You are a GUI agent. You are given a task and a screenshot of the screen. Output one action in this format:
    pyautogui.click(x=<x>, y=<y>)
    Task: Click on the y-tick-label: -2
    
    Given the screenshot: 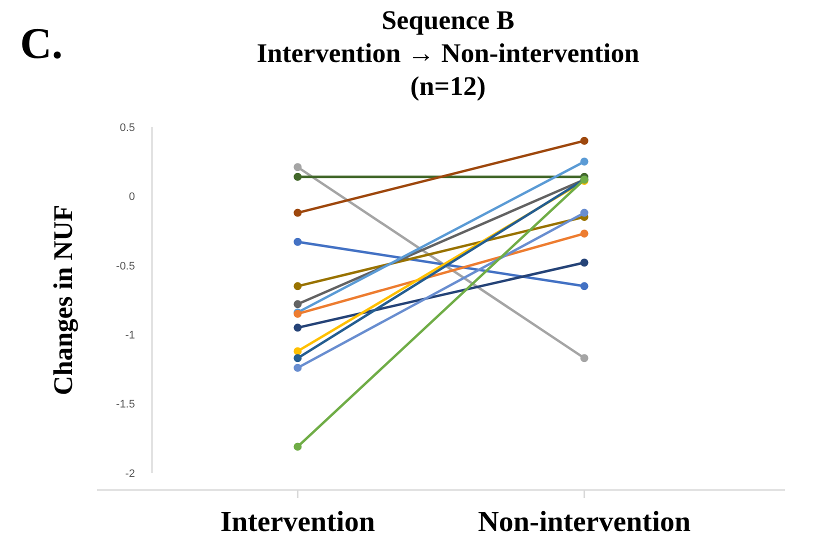 What is the action you would take?
    pyautogui.click(x=130, y=474)
    